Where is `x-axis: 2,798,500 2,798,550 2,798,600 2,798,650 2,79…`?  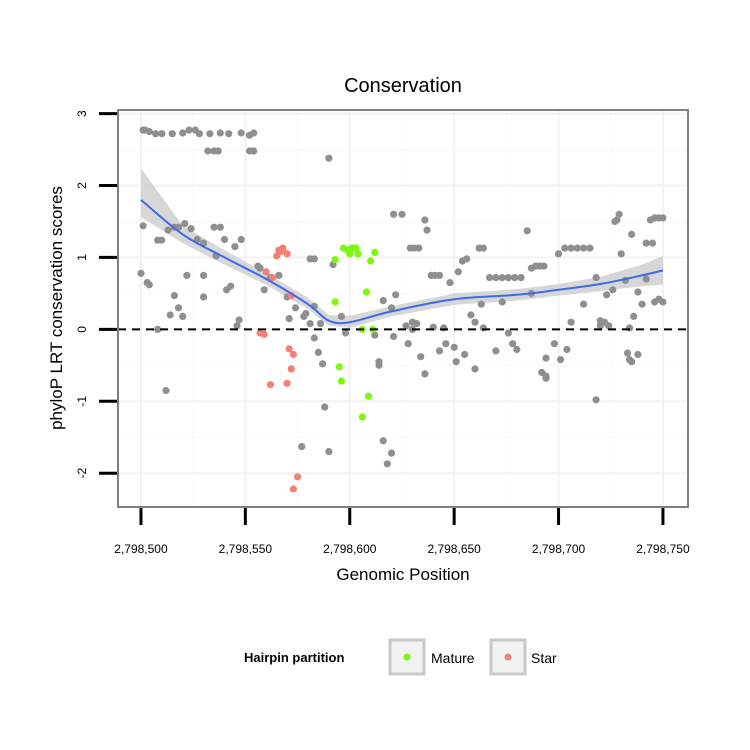
x-axis: 2,798,500 2,798,550 2,798,600 2,798,650 2,79… is located at coordinates (402, 532).